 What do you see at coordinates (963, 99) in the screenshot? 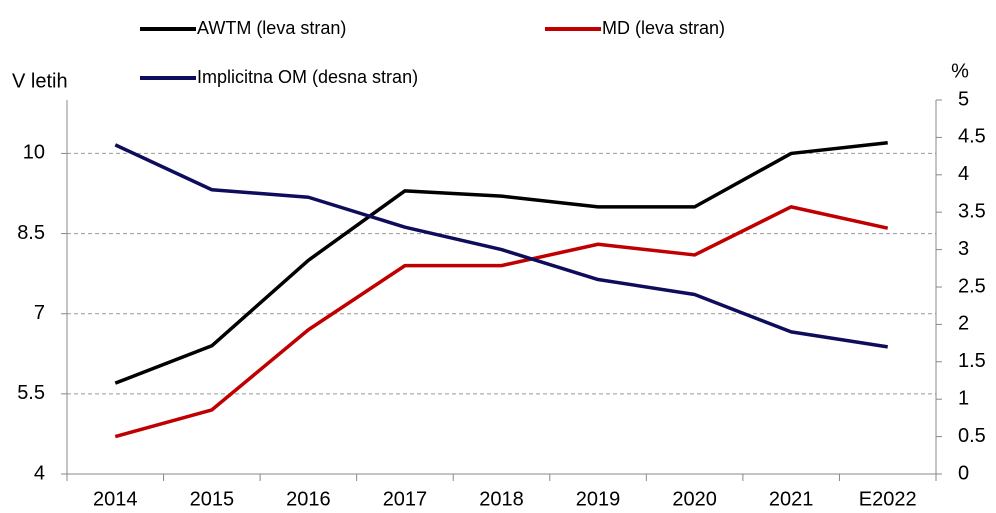
I see `y2-tick-label: 5` at bounding box center [963, 99].